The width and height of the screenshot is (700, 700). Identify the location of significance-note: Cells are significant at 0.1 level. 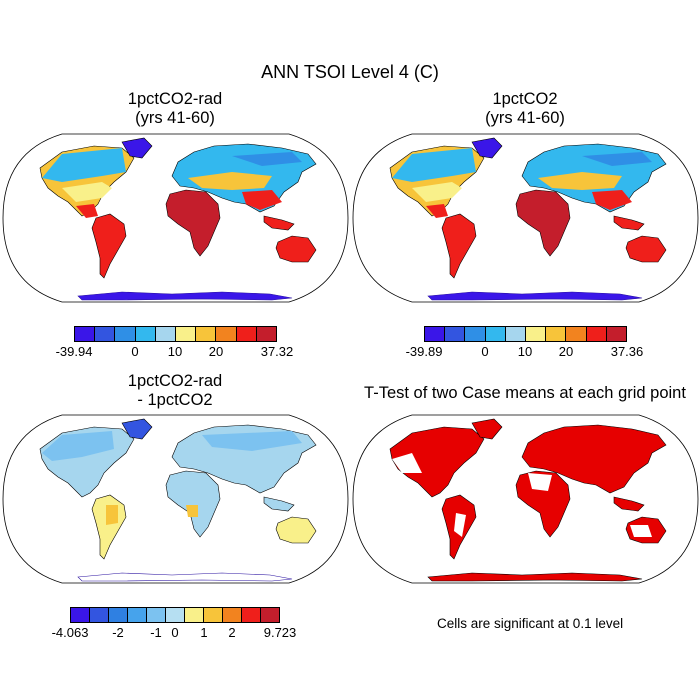
(530, 623).